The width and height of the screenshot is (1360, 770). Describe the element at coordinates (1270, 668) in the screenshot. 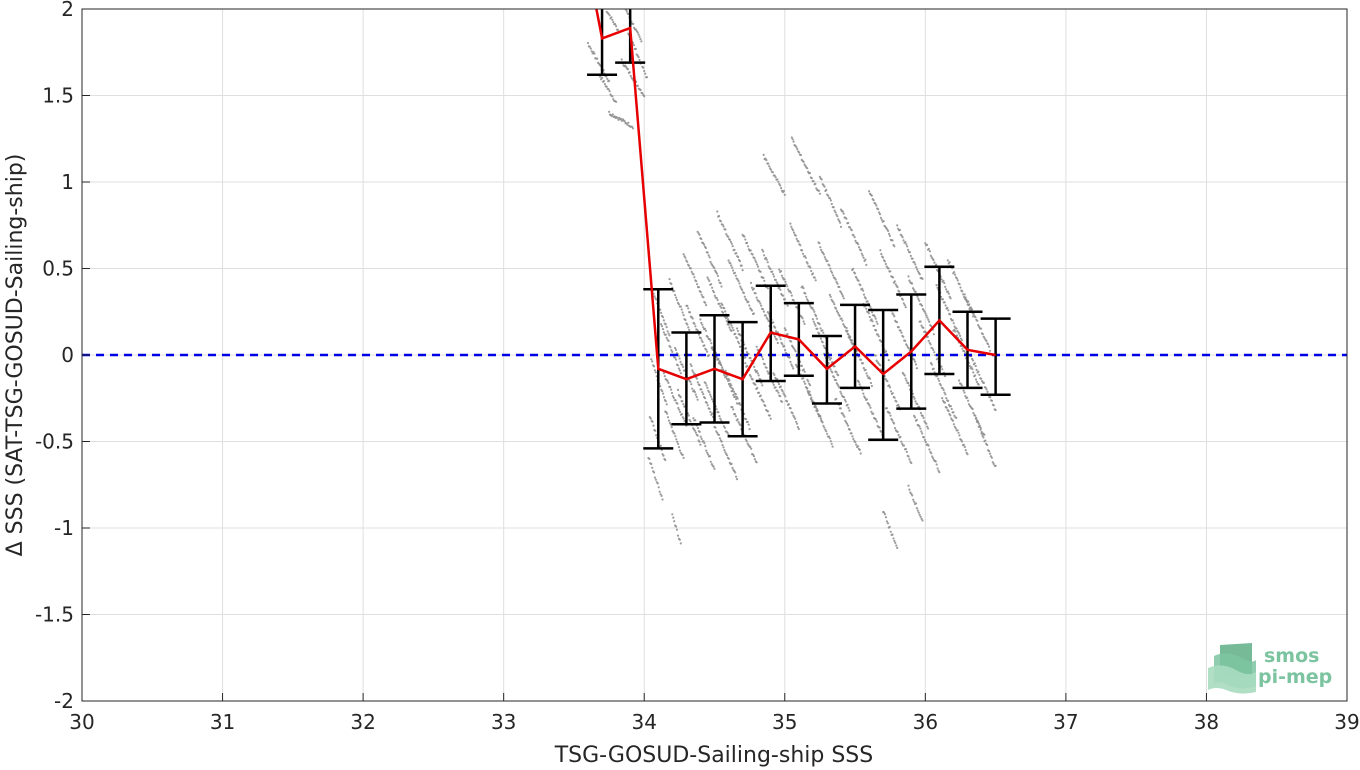

I see `smos-pi-mep-logo: smos pi-mep` at that location.